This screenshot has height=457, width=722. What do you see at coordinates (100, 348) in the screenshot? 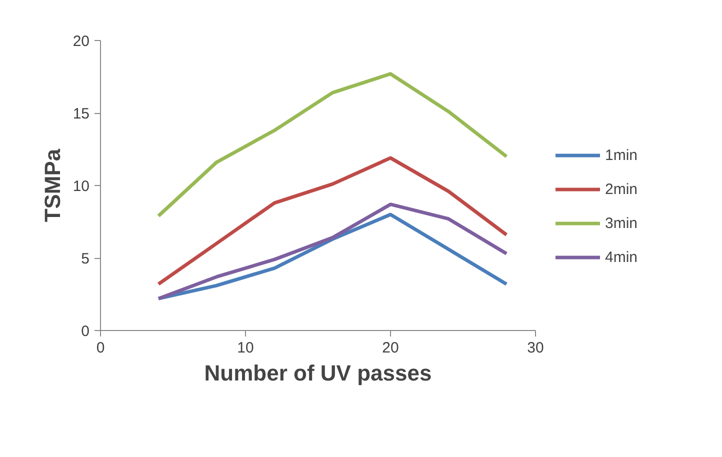
I see `x-tick-label: 0` at bounding box center [100, 348].